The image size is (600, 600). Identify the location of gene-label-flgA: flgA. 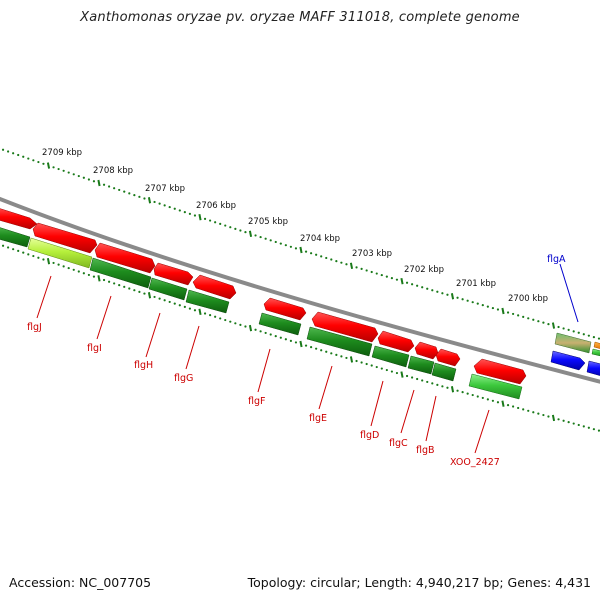
(556, 259).